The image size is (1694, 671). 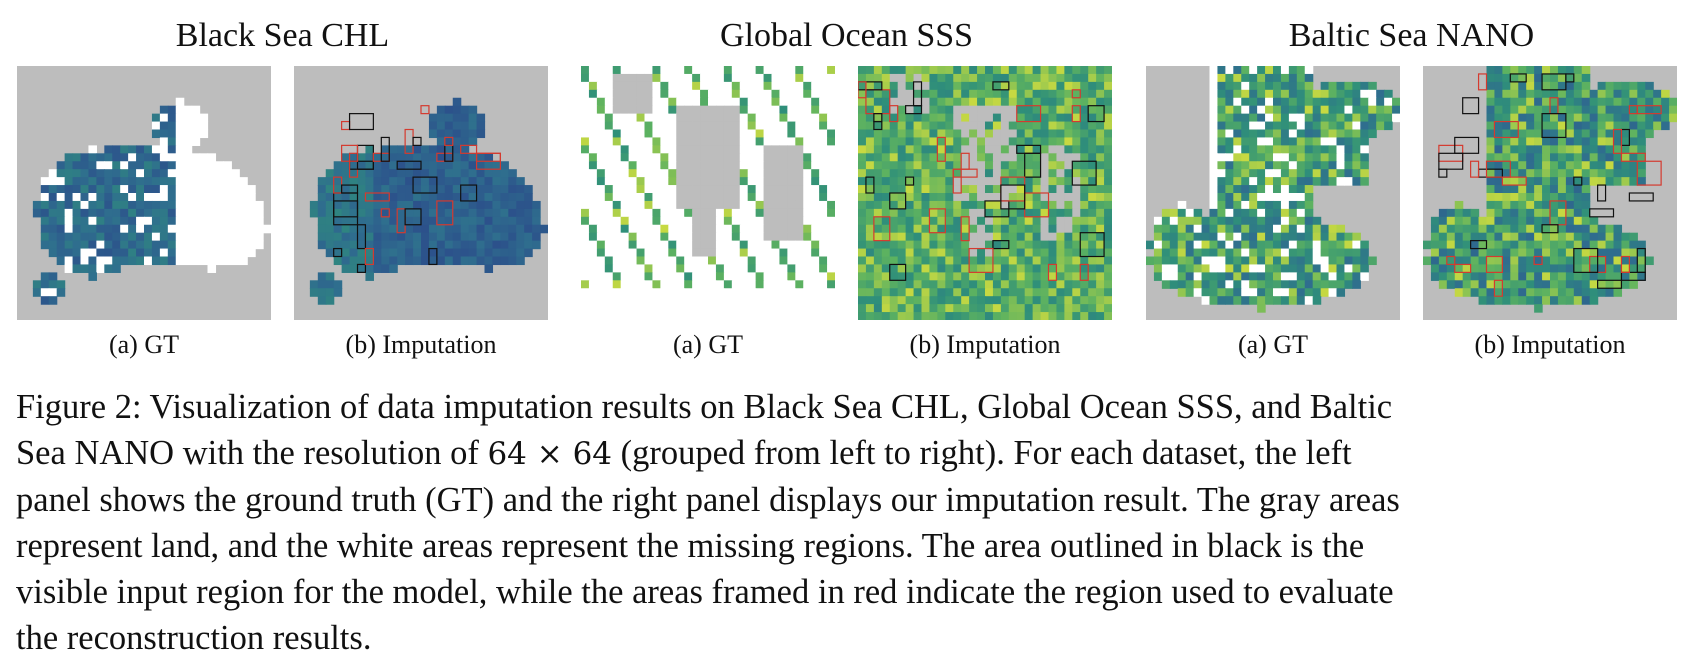 What do you see at coordinates (550, 454) in the screenshot?
I see `caption-math: 64 × 64` at bounding box center [550, 454].